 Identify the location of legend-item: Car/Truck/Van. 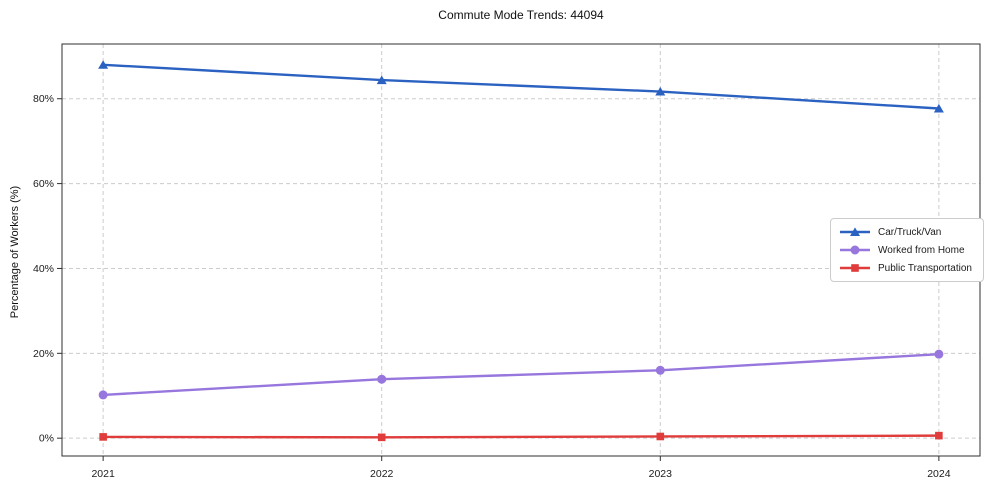
(906, 232).